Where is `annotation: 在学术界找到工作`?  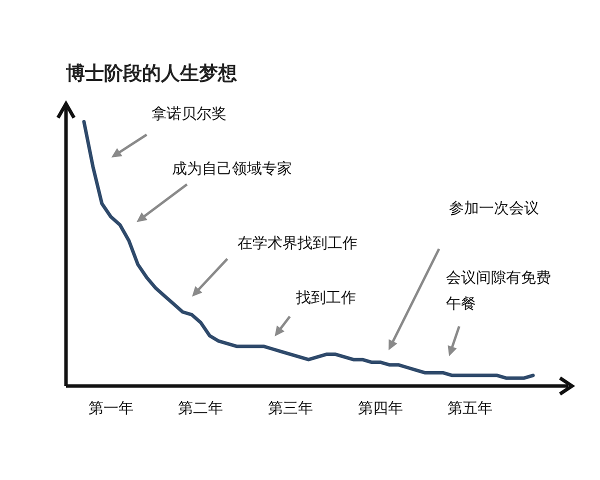
annotation: 在学术界找到工作 is located at coordinates (297, 243).